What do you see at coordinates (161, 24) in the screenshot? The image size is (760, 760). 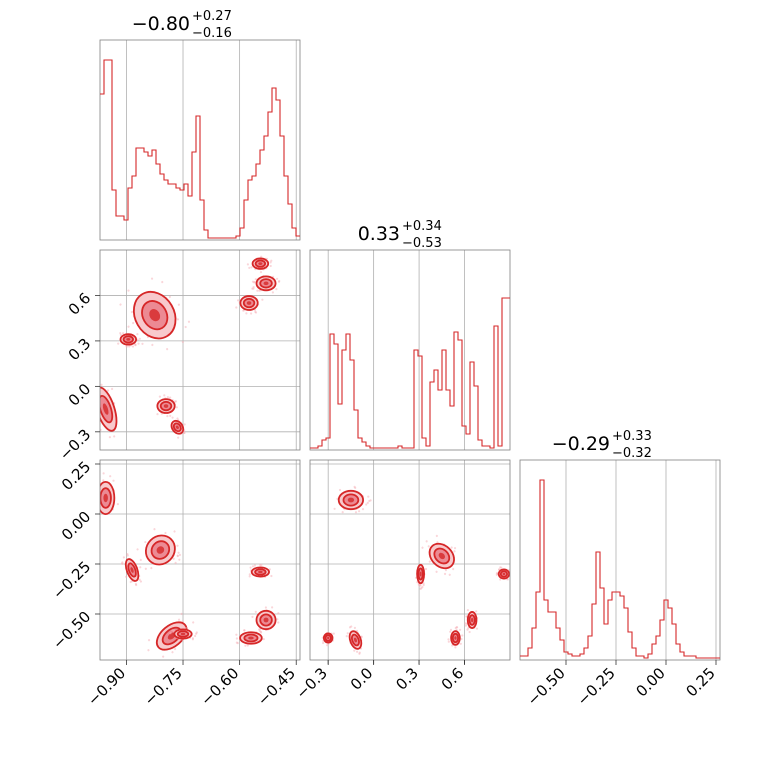 I see `param-title-value: −0.80` at bounding box center [161, 24].